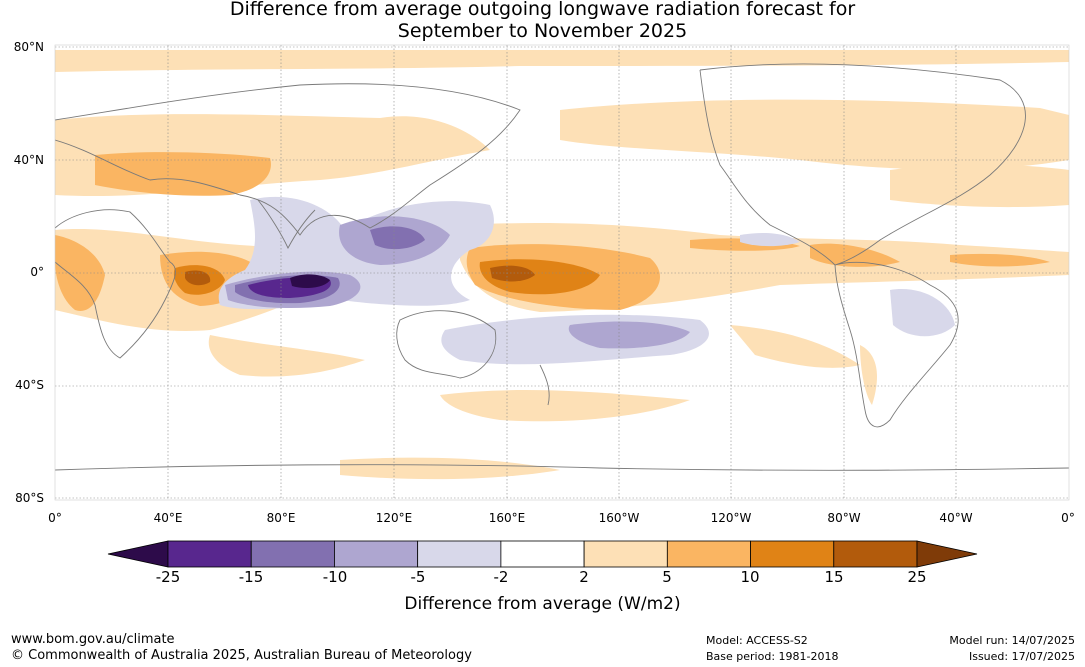  What do you see at coordinates (168, 518) in the screenshot?
I see `lon-label-40e: 40°E` at bounding box center [168, 518].